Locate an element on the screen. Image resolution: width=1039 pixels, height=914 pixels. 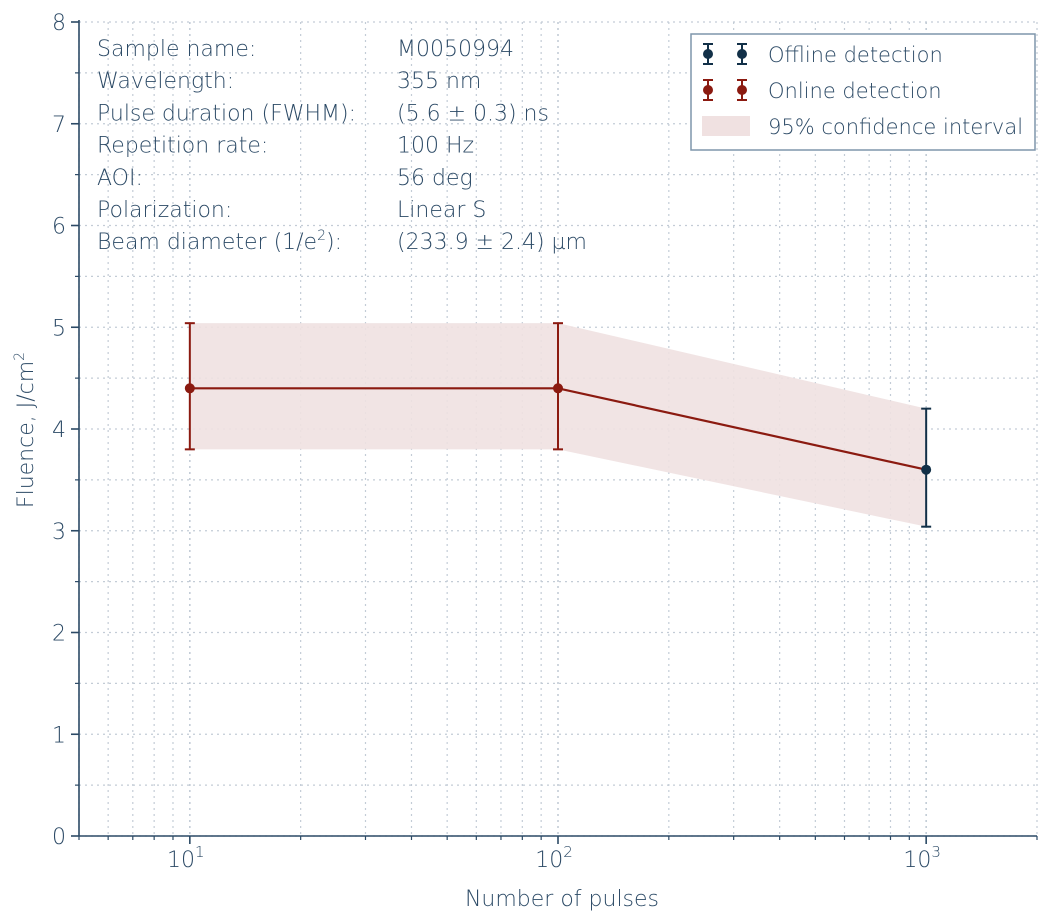
x-tick-label: 10³ is located at coordinates (922, 858).